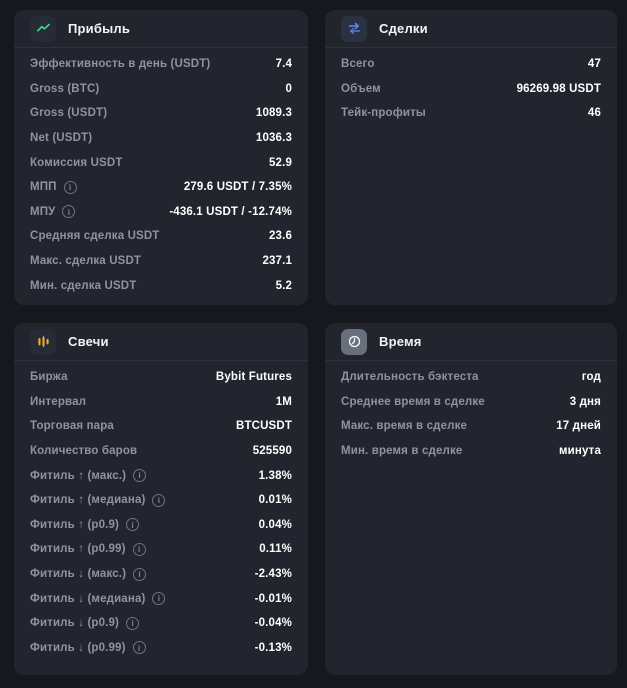 The image size is (627, 688). What do you see at coordinates (69, 113) in the screenshot?
I see `stat-label: Gross (USDT)` at bounding box center [69, 113].